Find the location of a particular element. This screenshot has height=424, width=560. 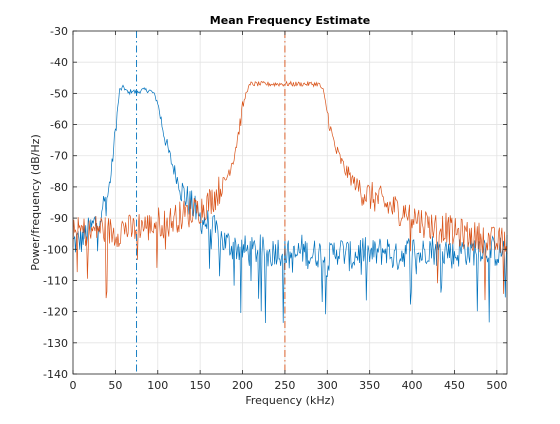

y-tick-label: -70 is located at coordinates (59, 156).